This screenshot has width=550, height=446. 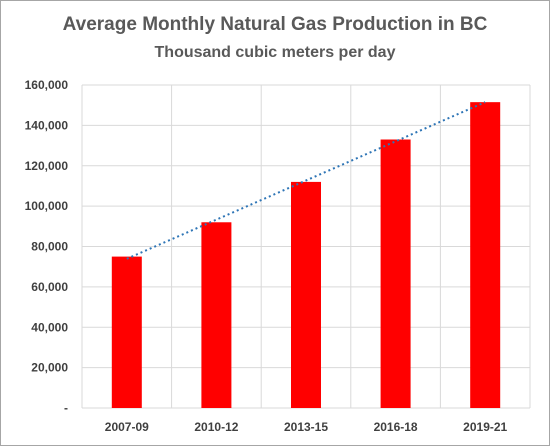 I want to click on x-tick-label: 2007-09, so click(x=127, y=427).